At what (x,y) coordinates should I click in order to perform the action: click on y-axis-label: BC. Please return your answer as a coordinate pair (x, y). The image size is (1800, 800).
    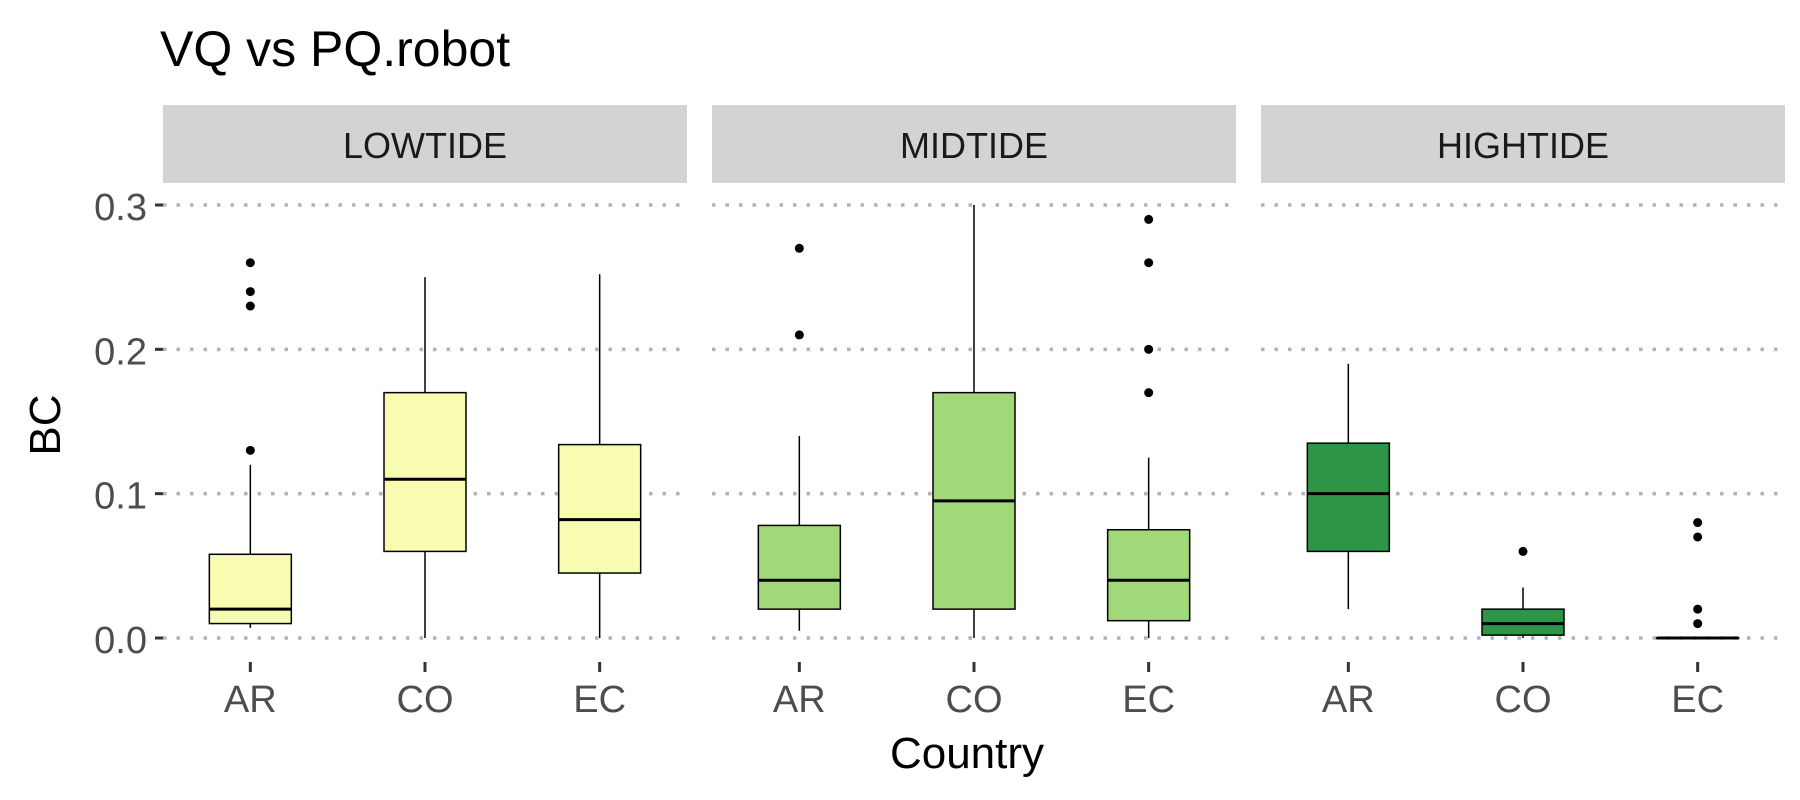
    Looking at the image, I should click on (45, 424).